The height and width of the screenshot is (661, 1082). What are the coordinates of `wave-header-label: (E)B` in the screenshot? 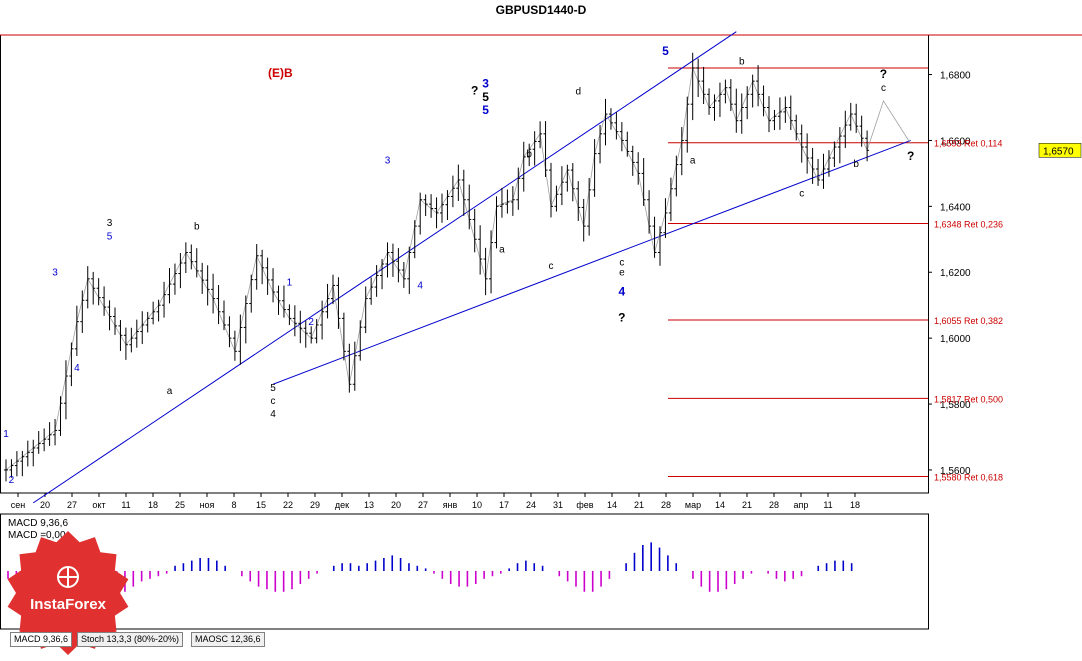 It's located at (280, 73).